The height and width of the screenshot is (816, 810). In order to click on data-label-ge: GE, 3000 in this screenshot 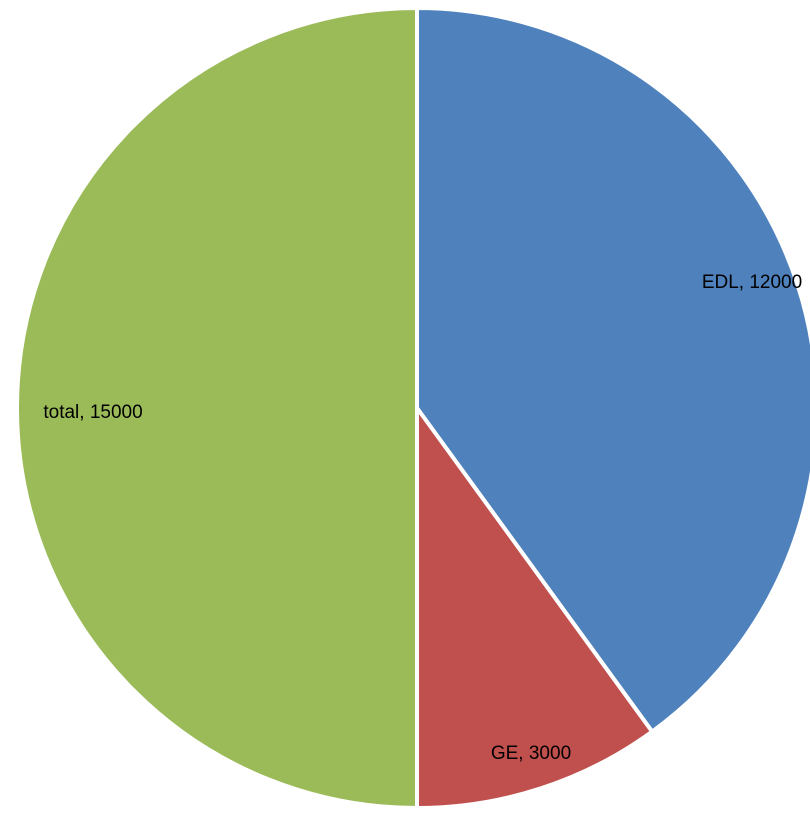, I will do `click(531, 753)`.